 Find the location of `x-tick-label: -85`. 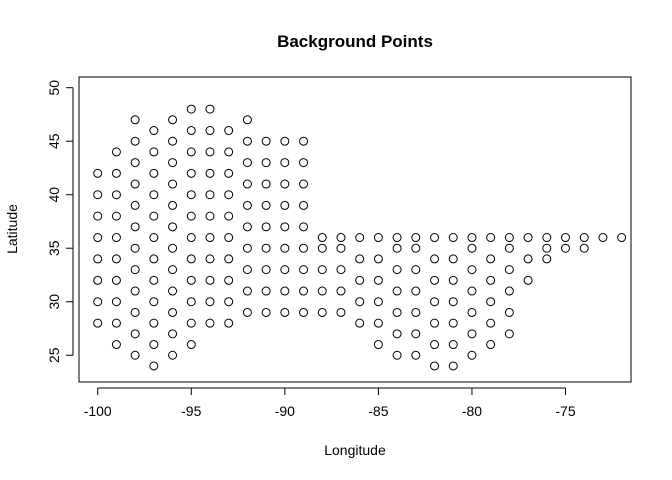

x-tick-label: -85 is located at coordinates (378, 411).